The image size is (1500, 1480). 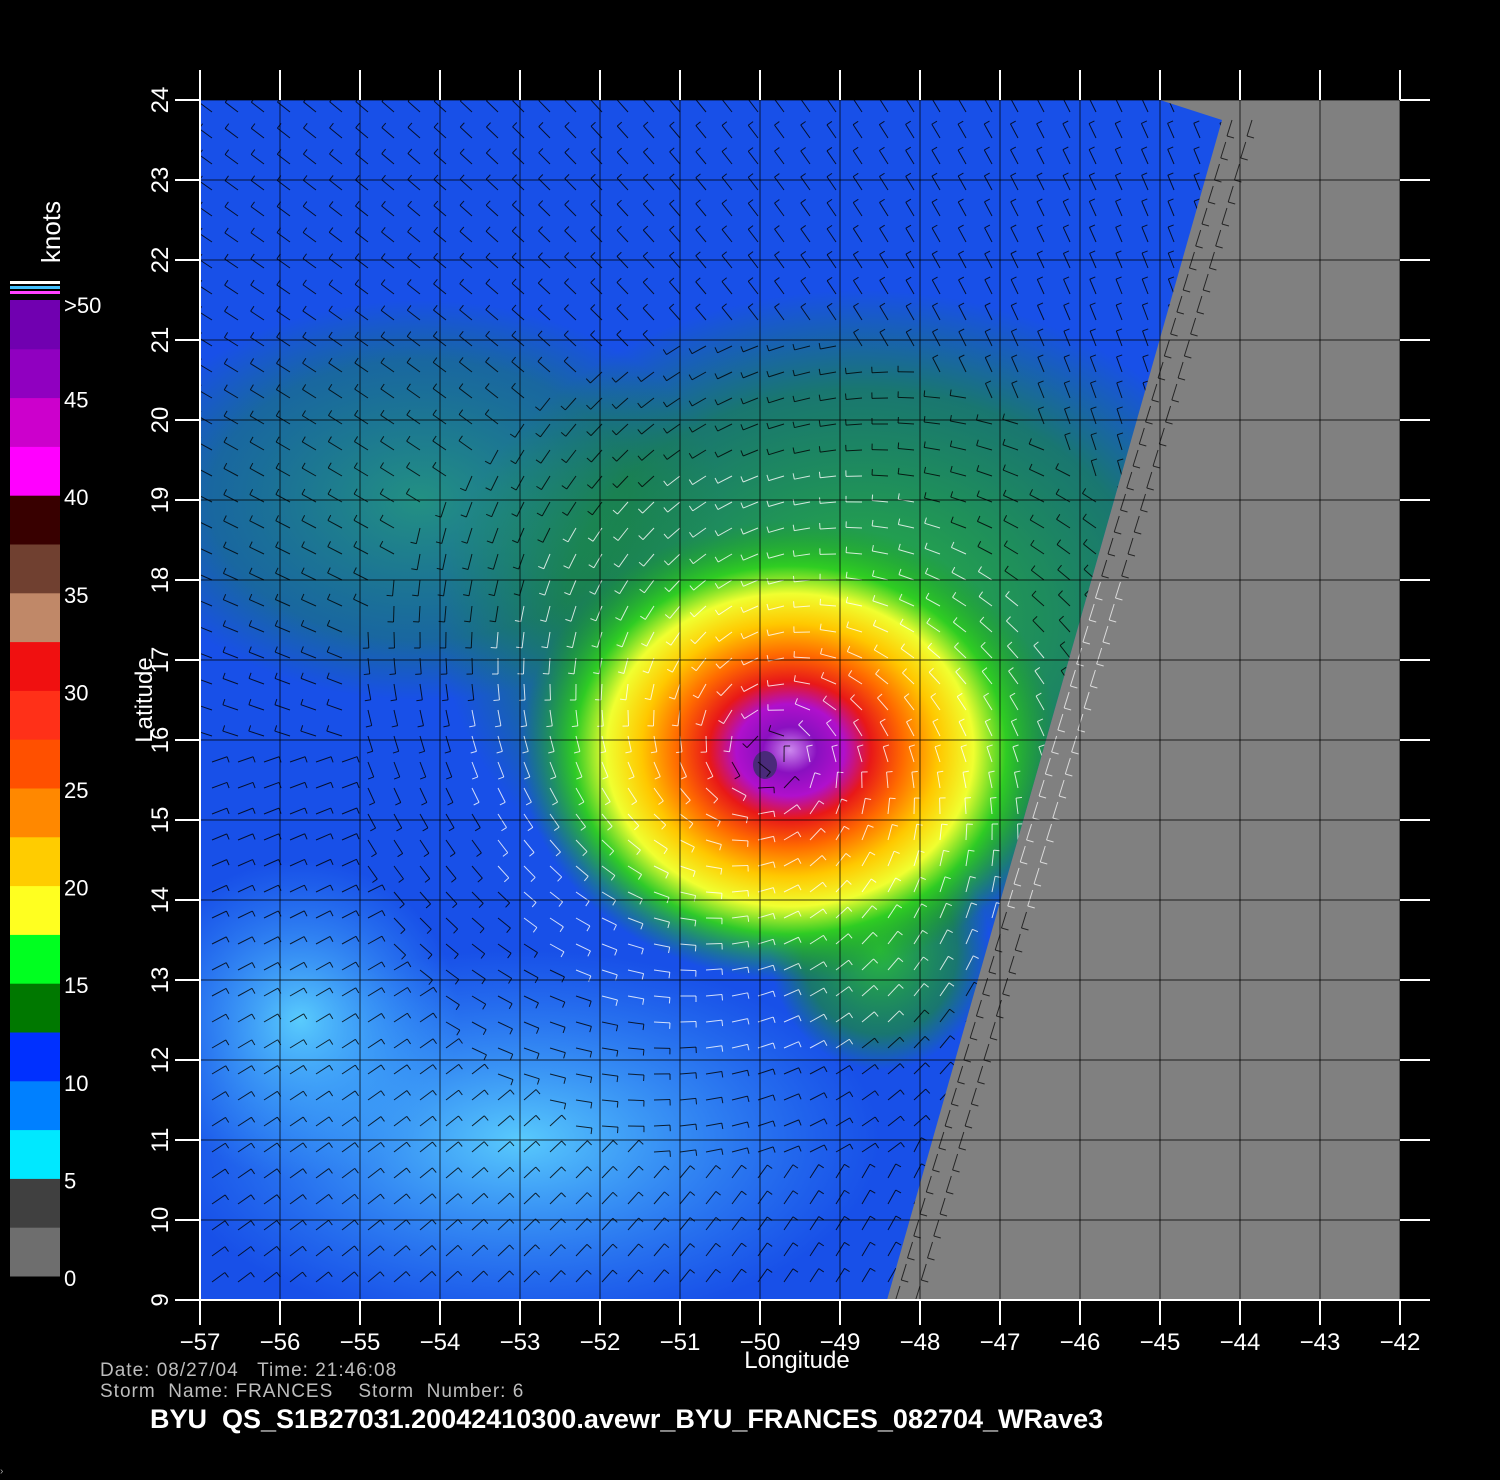 What do you see at coordinates (160, 980) in the screenshot?
I see `lat-tick-label: 13` at bounding box center [160, 980].